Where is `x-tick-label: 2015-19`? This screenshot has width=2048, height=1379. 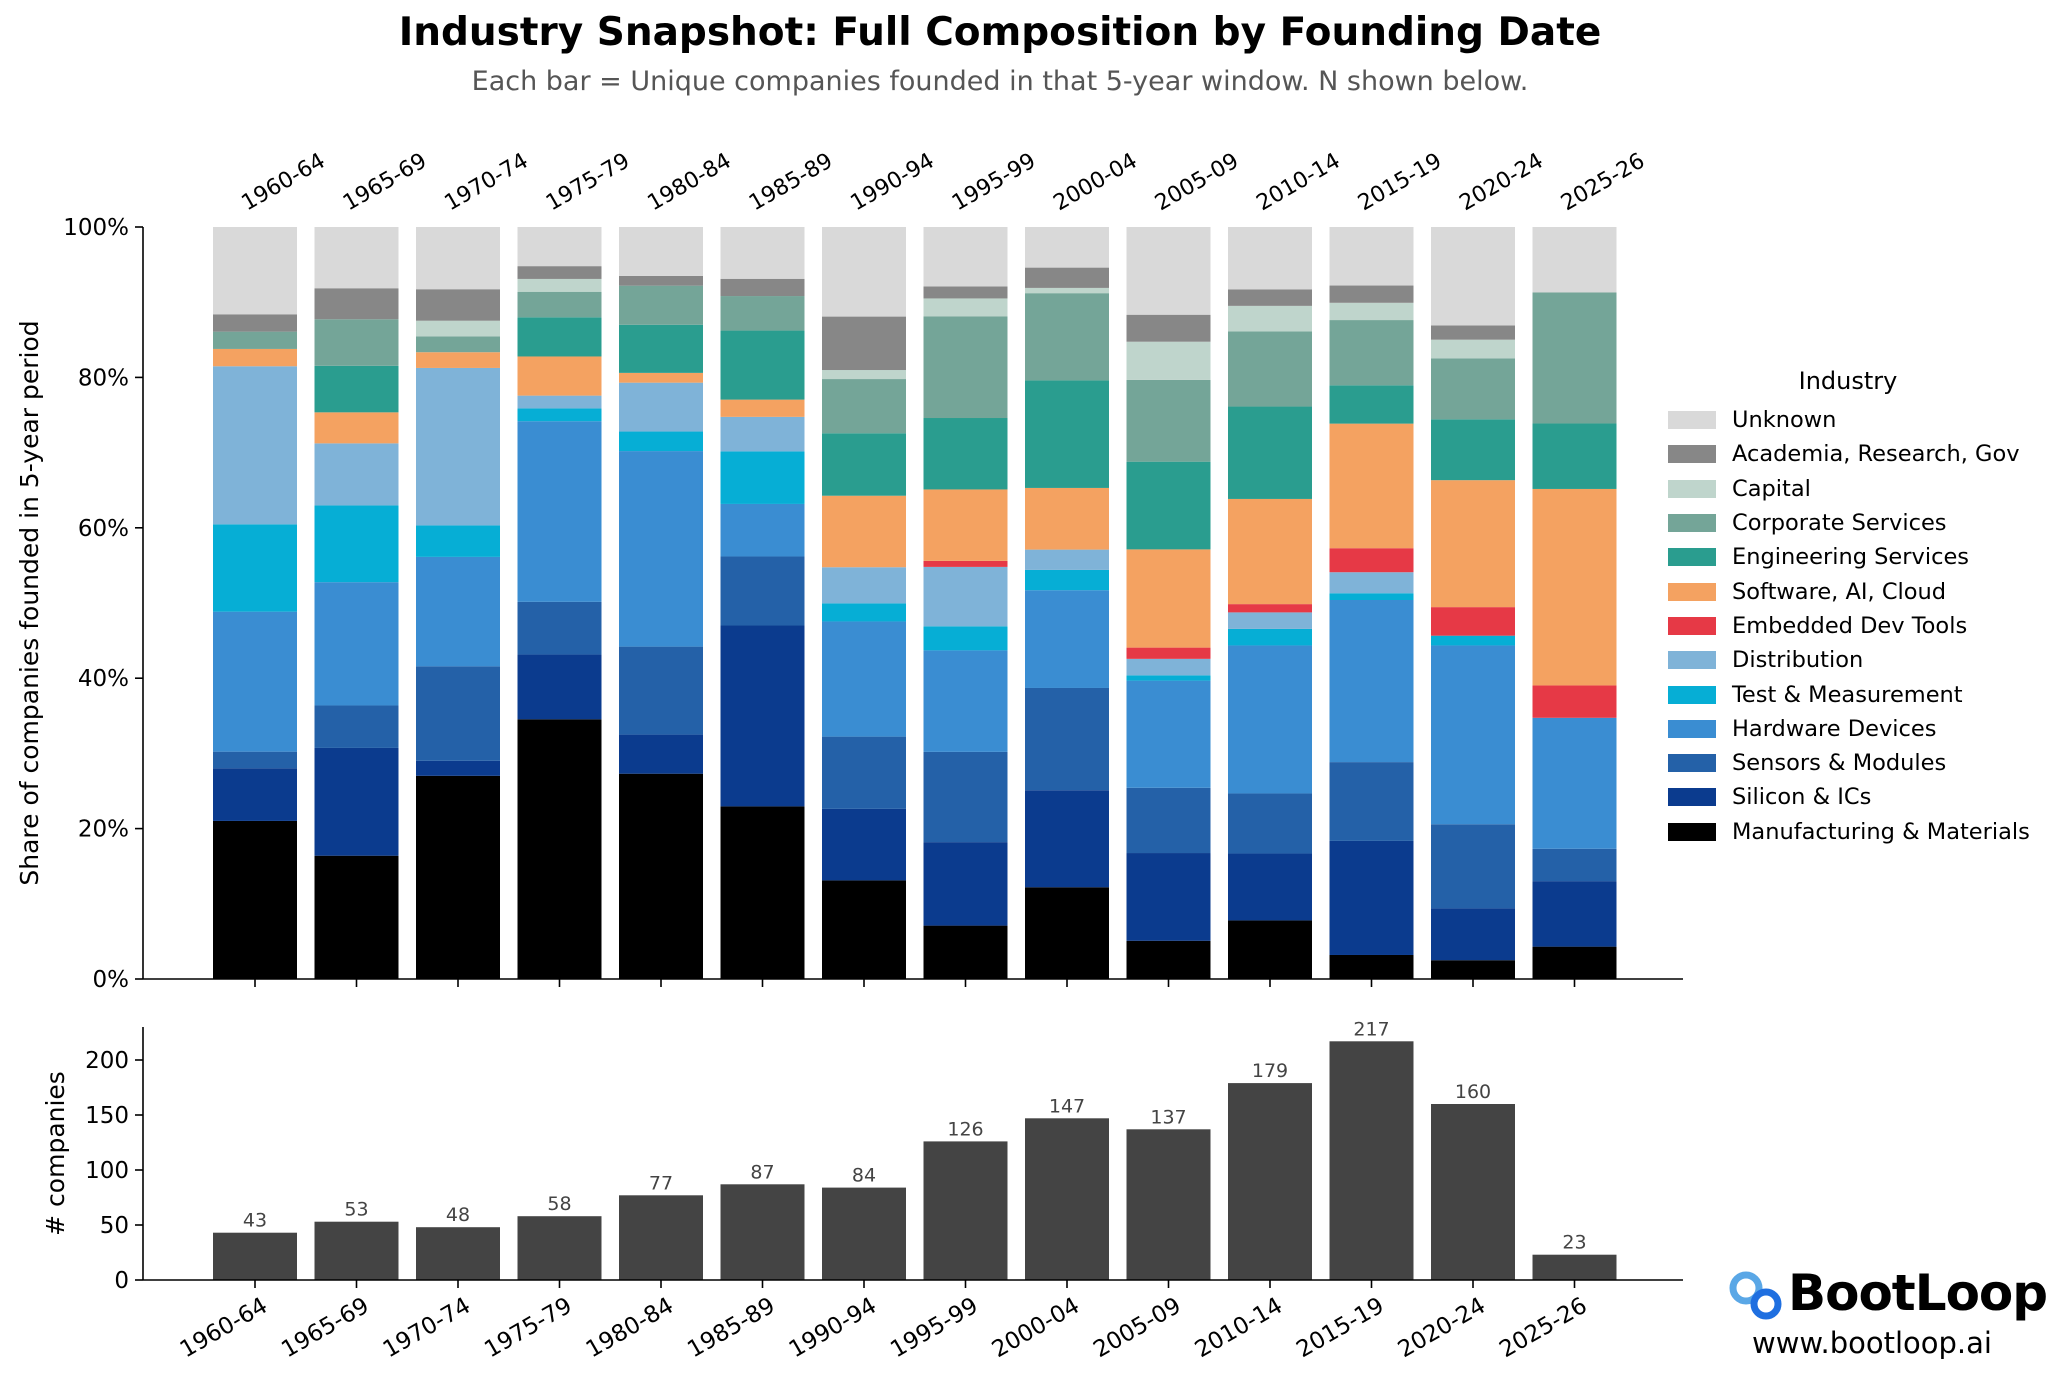
x-tick-label: 2015-19 is located at coordinates (1340, 1328).